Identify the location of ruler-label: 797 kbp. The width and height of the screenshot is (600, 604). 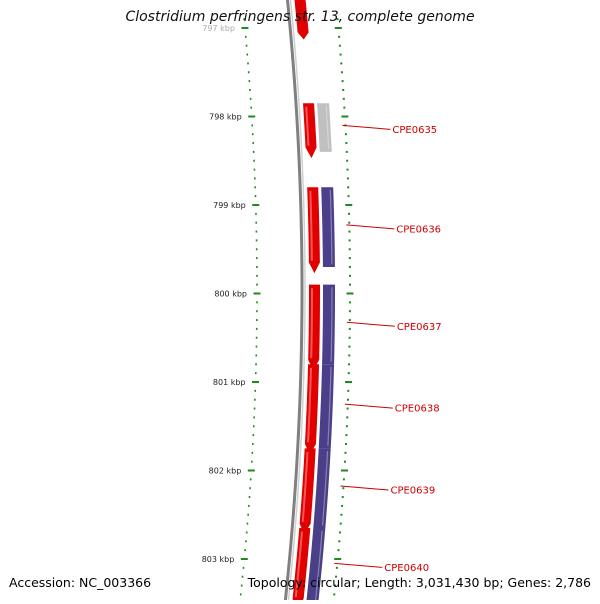
(218, 28).